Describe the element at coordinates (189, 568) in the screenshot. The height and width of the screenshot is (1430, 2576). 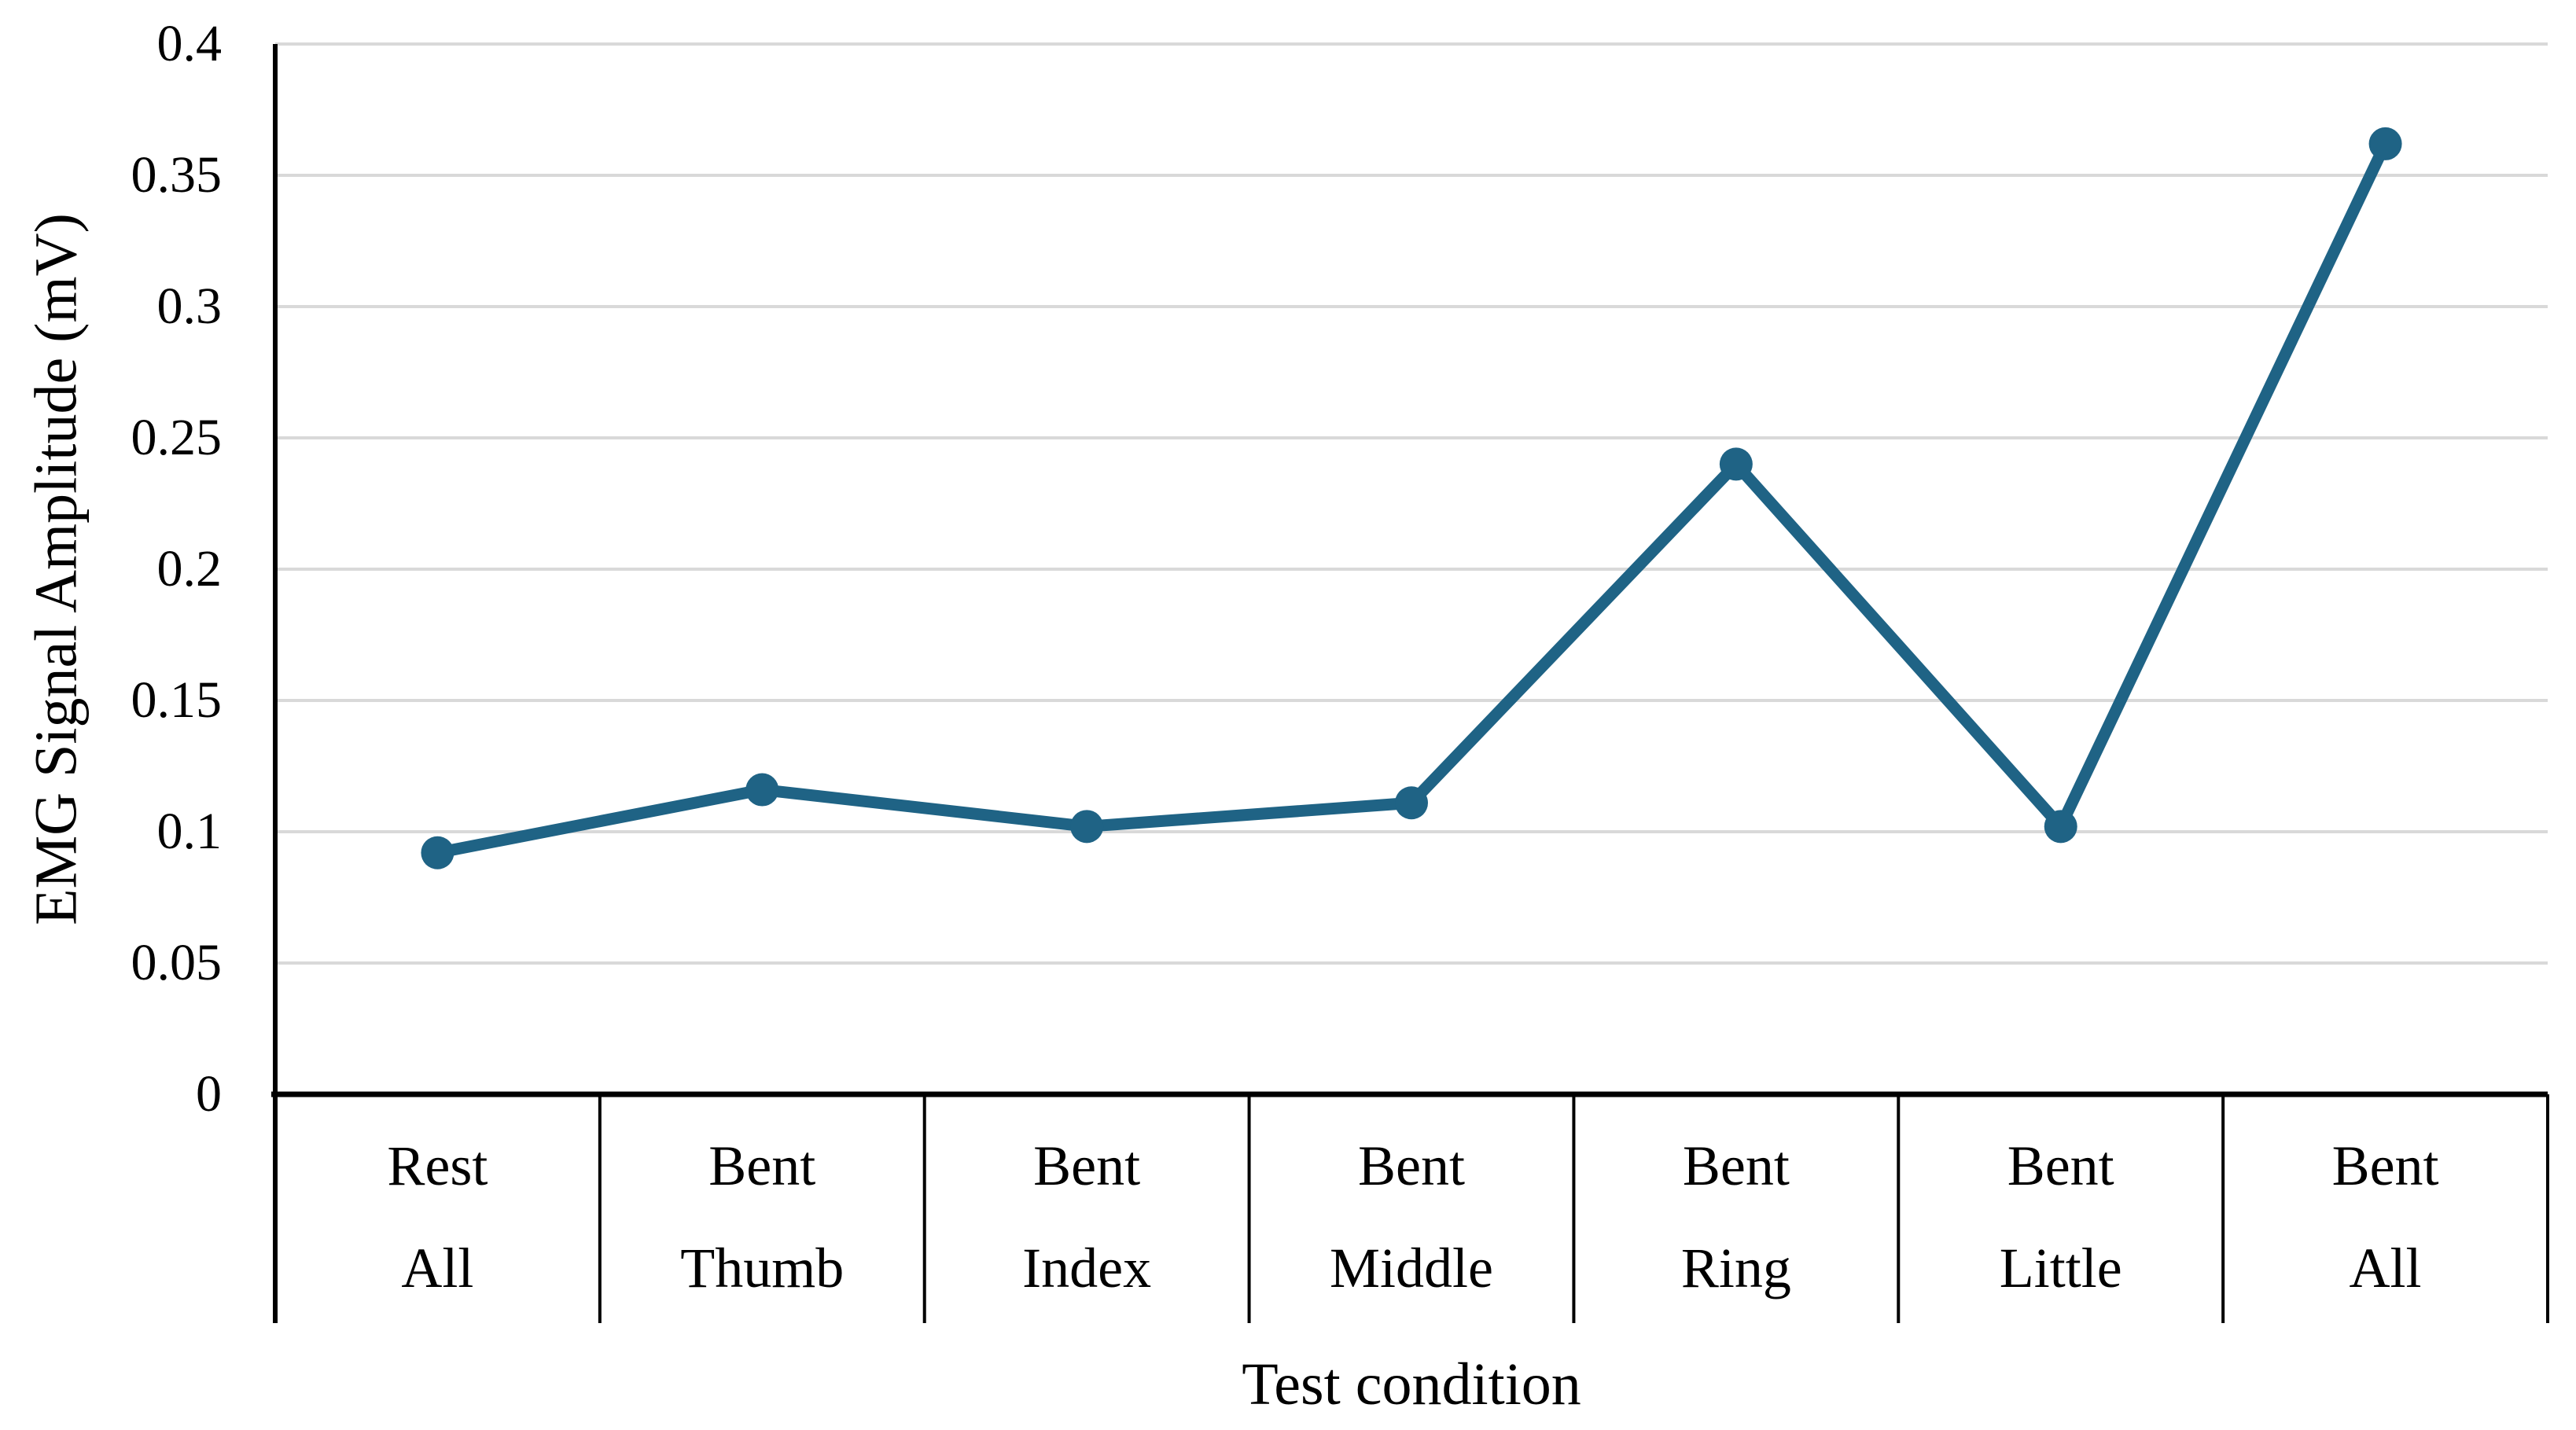
I see `y-tick-label: 0.2` at that location.